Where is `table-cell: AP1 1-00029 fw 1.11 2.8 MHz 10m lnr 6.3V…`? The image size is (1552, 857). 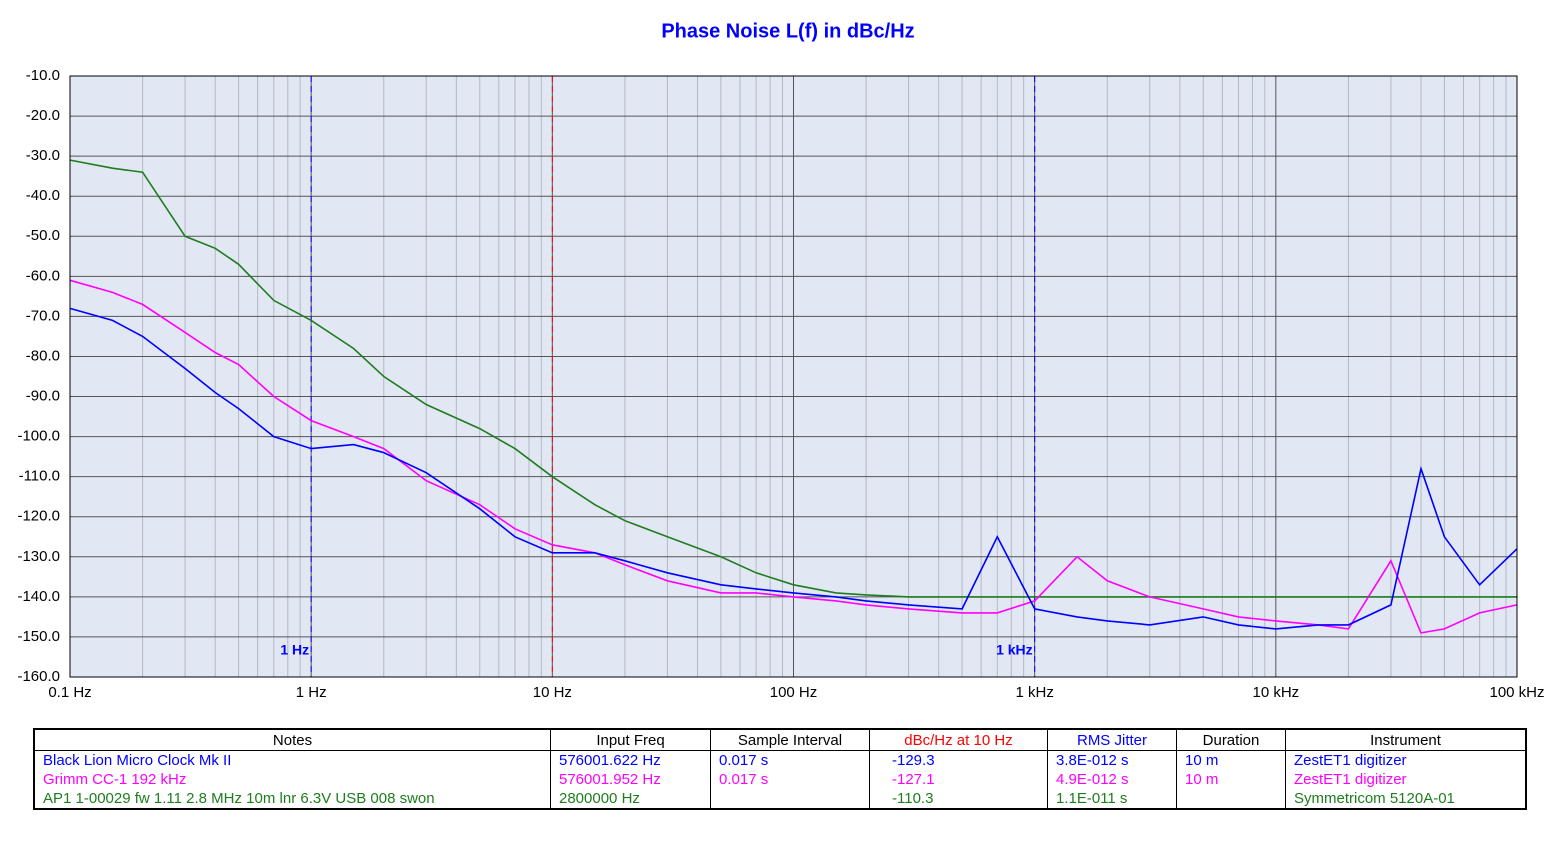
table-cell: AP1 1-00029 fw 1.11 2.8 MHz 10m lnr 6.3V… is located at coordinates (292, 799).